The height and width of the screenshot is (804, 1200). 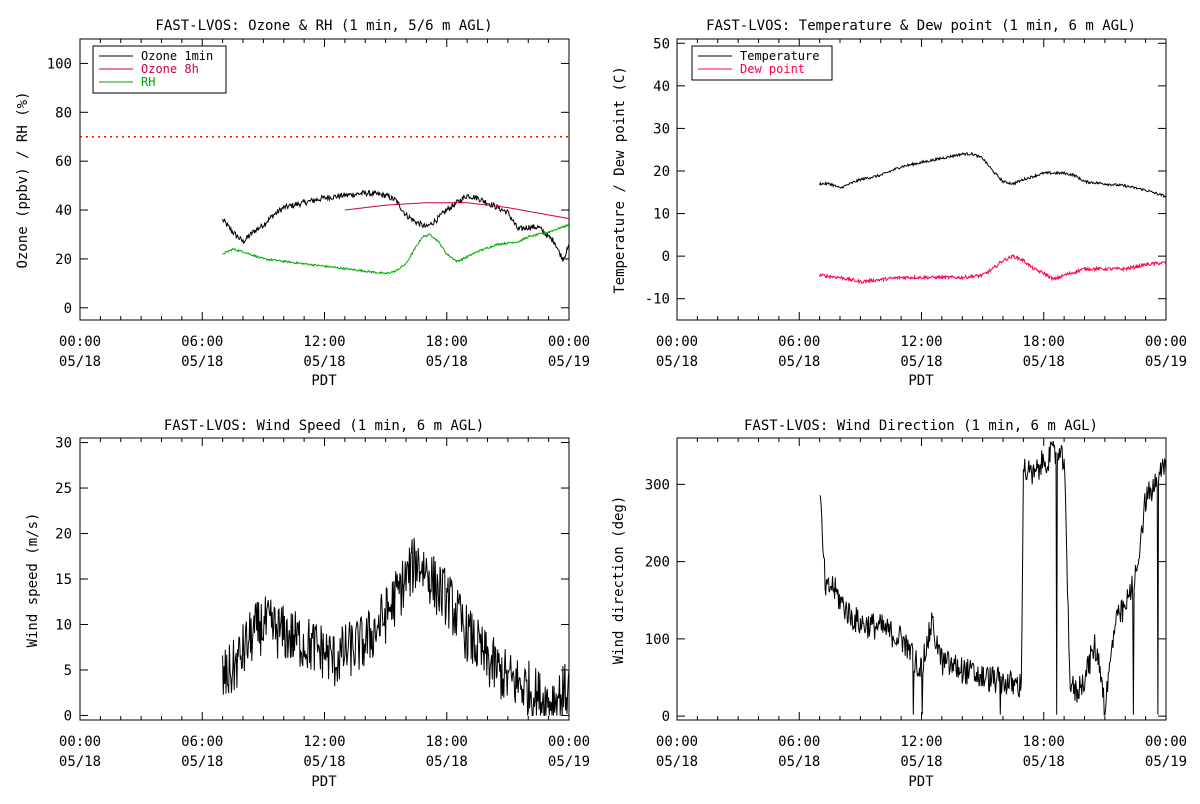 I want to click on y-tick-label: 200, so click(x=657, y=563).